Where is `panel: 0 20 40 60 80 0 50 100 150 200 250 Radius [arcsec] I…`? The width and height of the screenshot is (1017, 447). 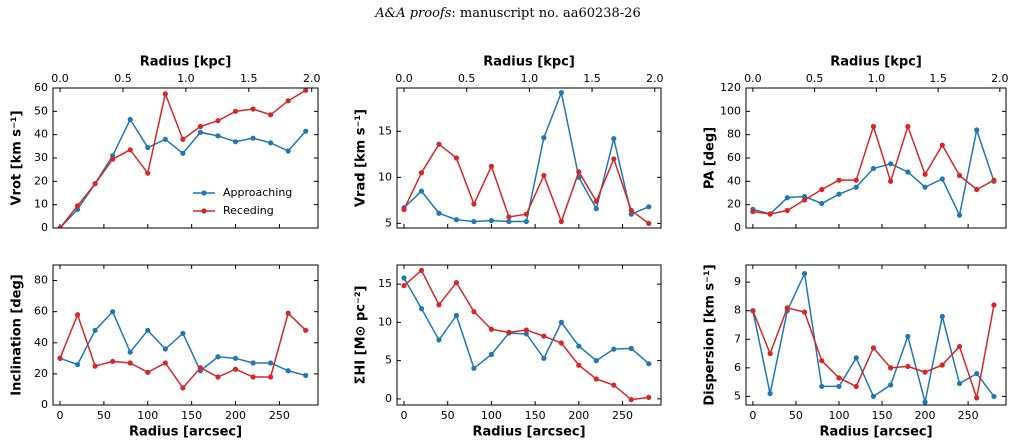
panel: 0 20 40 60 80 0 50 100 150 200 250 Radius [arcsec] I… is located at coordinates (164, 352).